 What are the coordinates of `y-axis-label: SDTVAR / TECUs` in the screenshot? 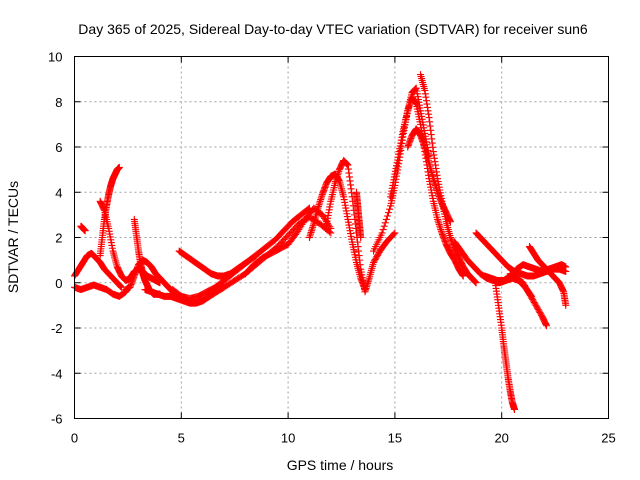 It's located at (13, 237).